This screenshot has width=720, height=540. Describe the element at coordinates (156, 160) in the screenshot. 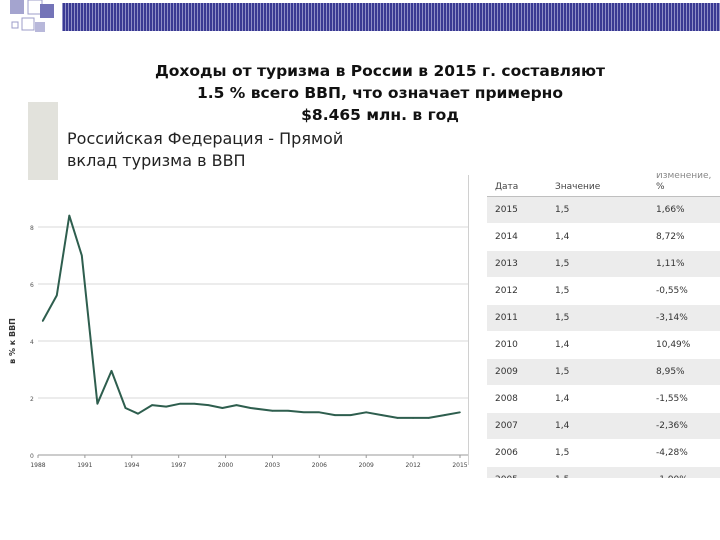

I see `chart-heading-line-2: вклад туризма в ВВП` at that location.